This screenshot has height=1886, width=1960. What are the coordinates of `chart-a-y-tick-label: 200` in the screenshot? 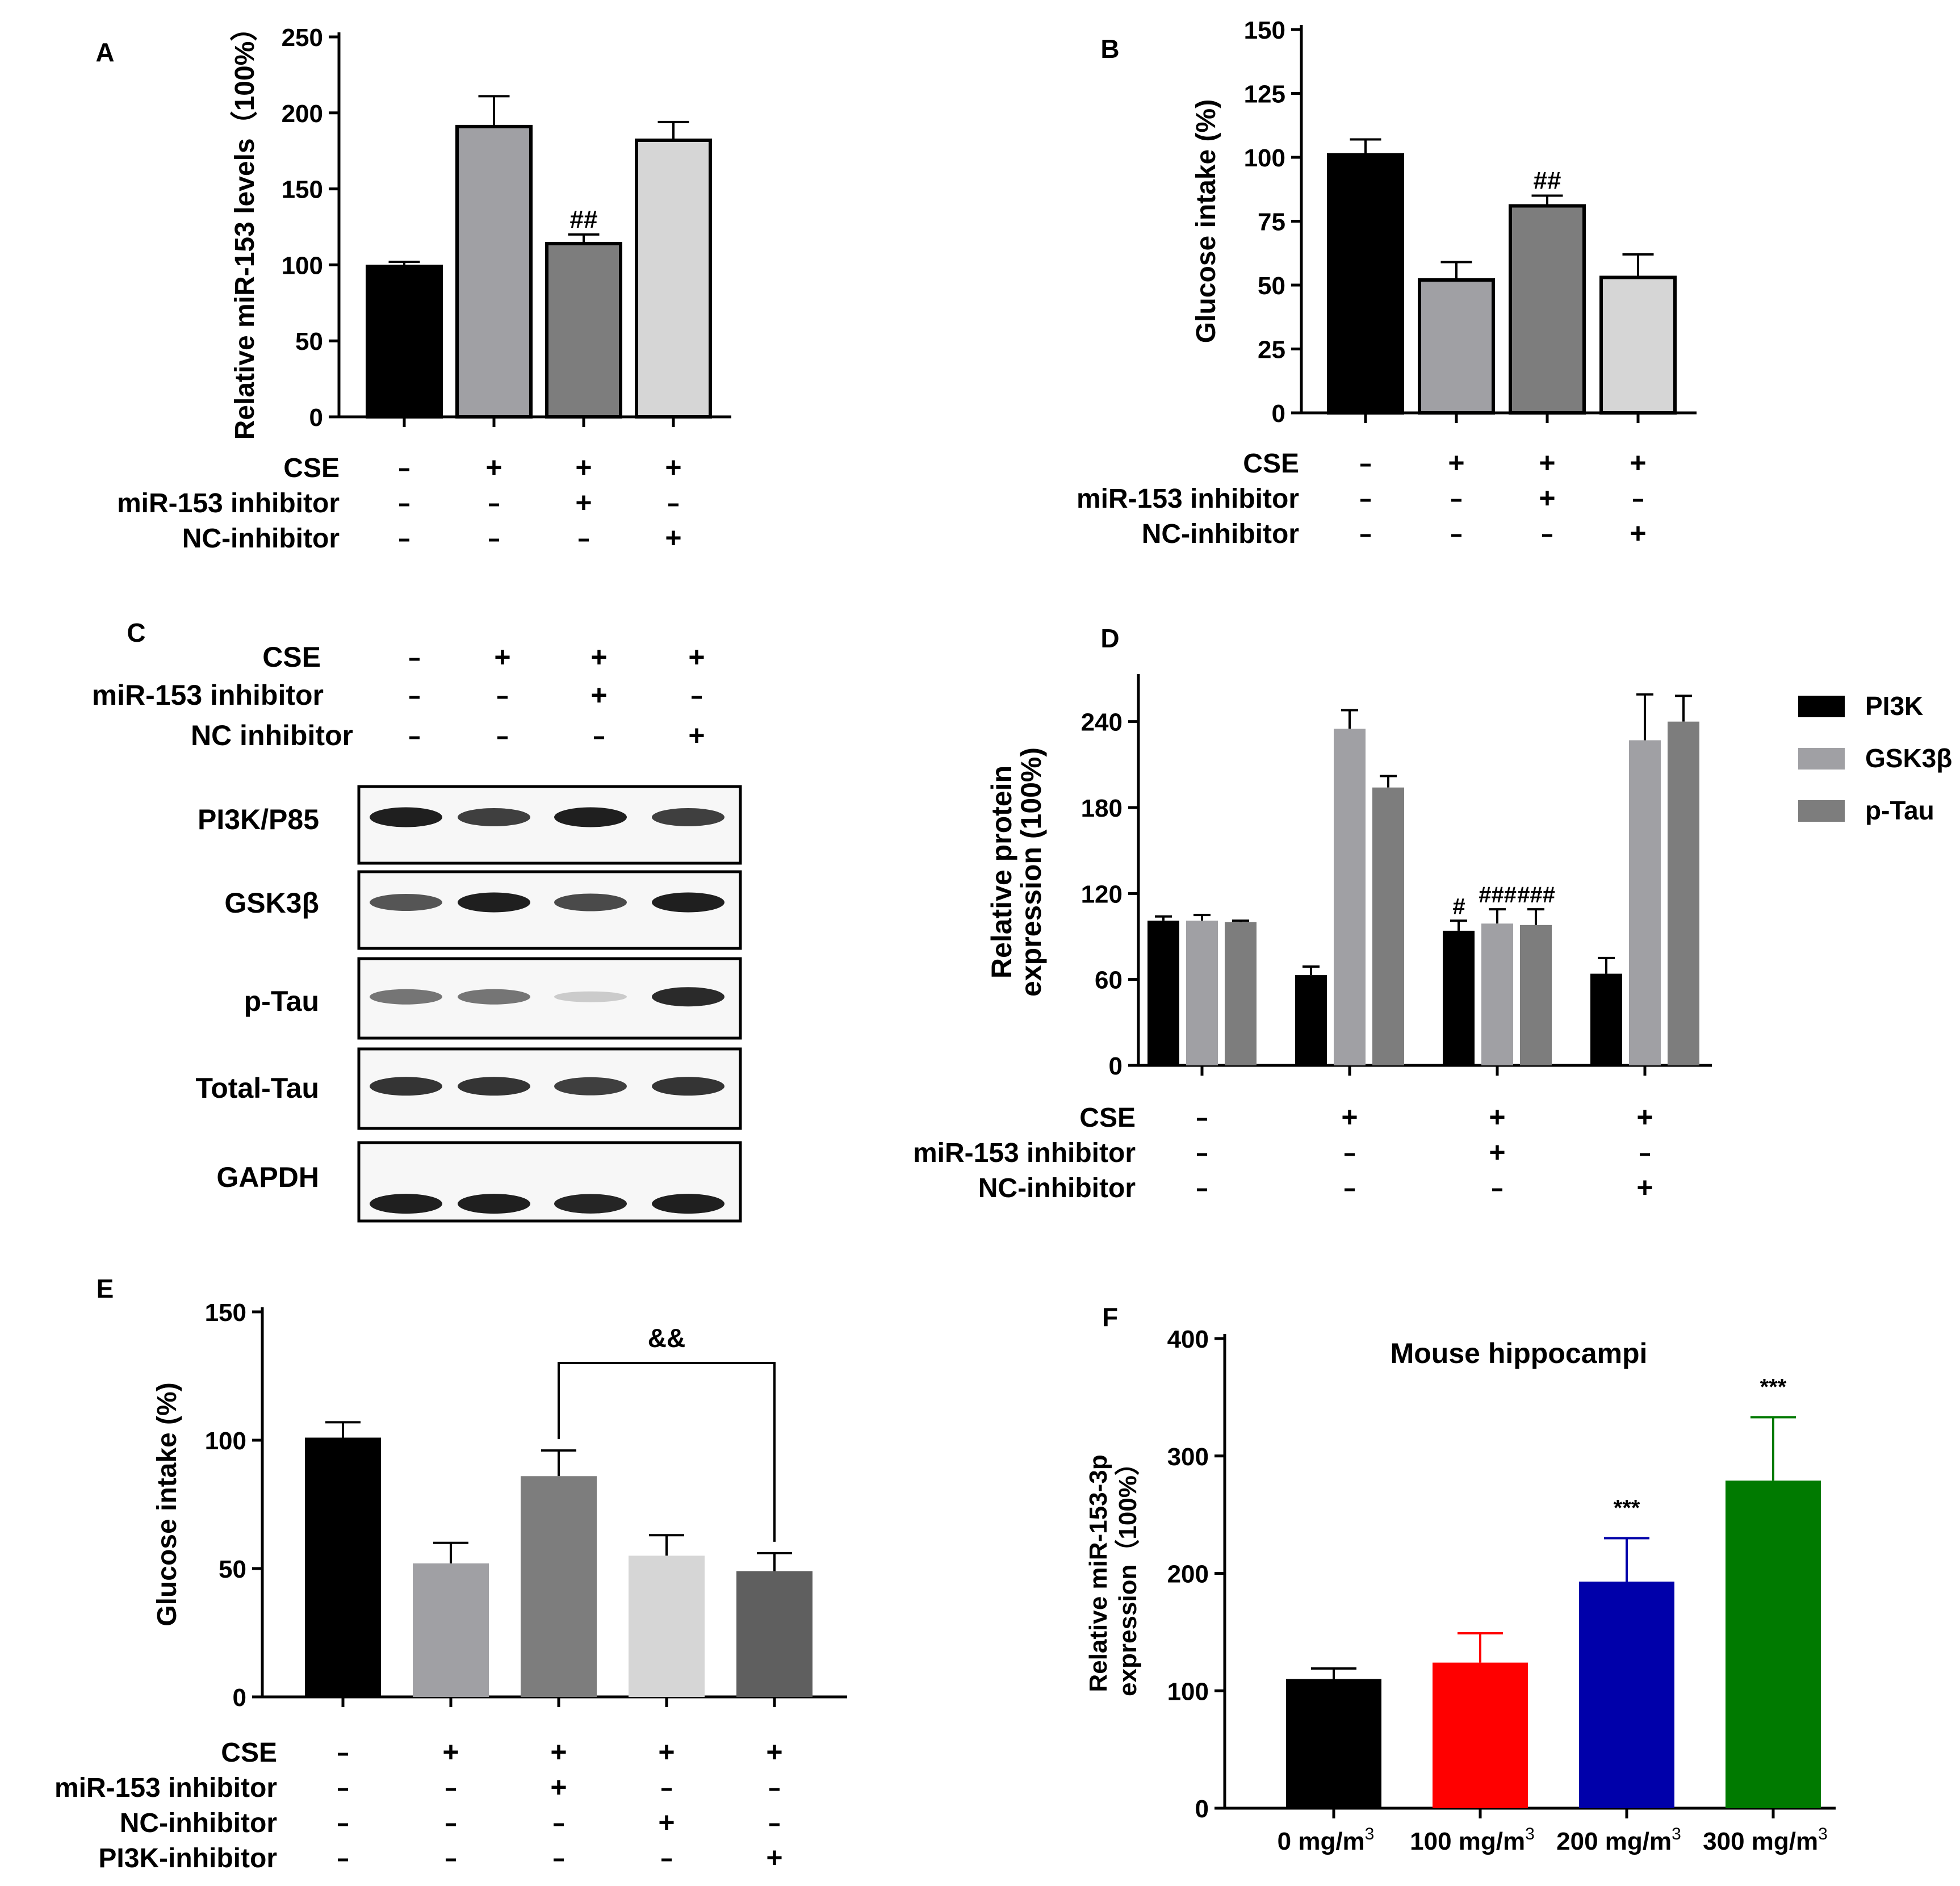 It's located at (302, 114).